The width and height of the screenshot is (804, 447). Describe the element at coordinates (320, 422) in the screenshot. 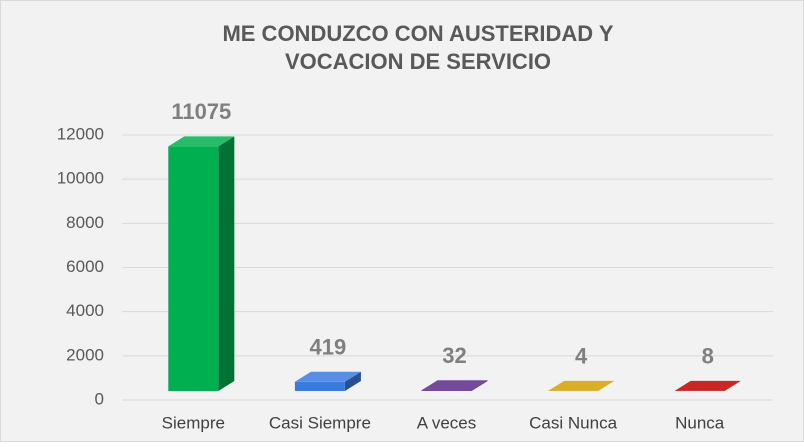

I see `x-tick-label: Casi Siempre` at that location.